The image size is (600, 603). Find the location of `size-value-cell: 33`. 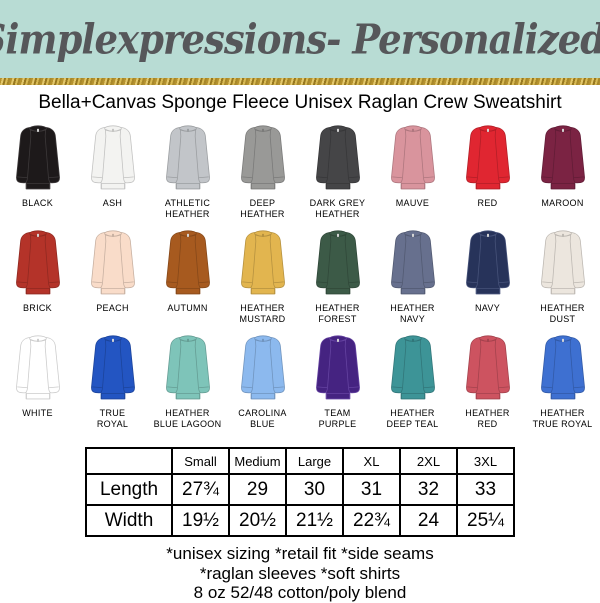

size-value-cell: 33 is located at coordinates (485, 489).